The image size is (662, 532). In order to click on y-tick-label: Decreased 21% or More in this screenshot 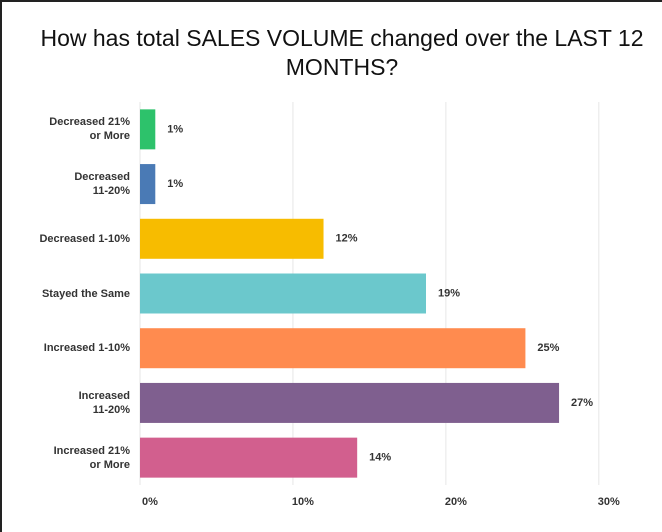, I will do `click(89, 129)`.